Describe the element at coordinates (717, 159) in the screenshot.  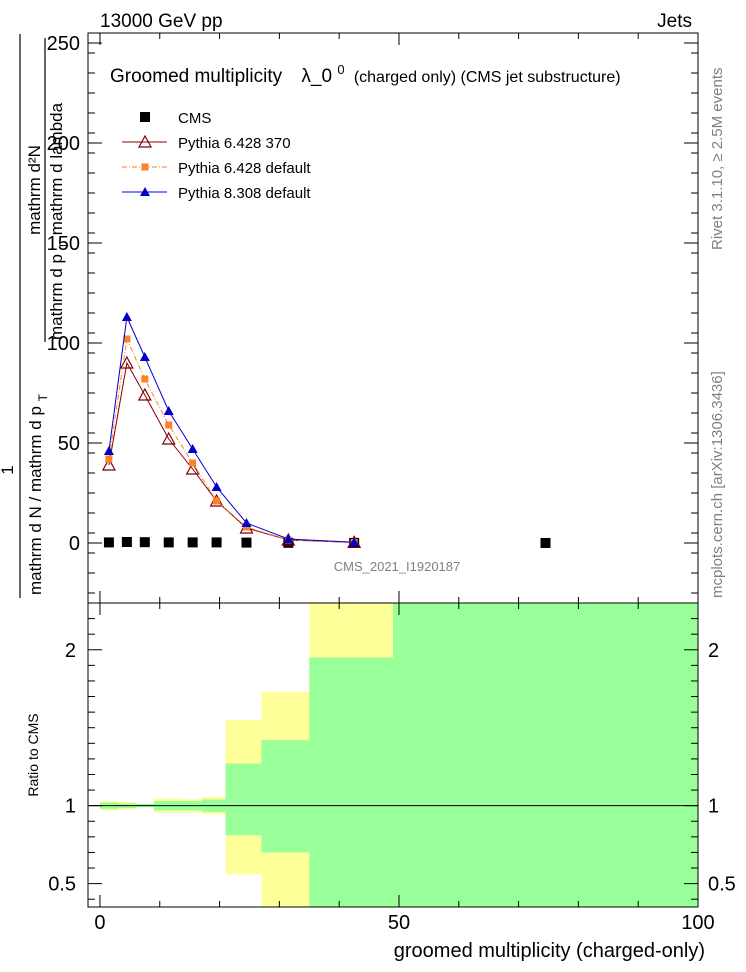
I see `rivet-label: Rivet 3.1.10, ≥ 2.5M events` at that location.